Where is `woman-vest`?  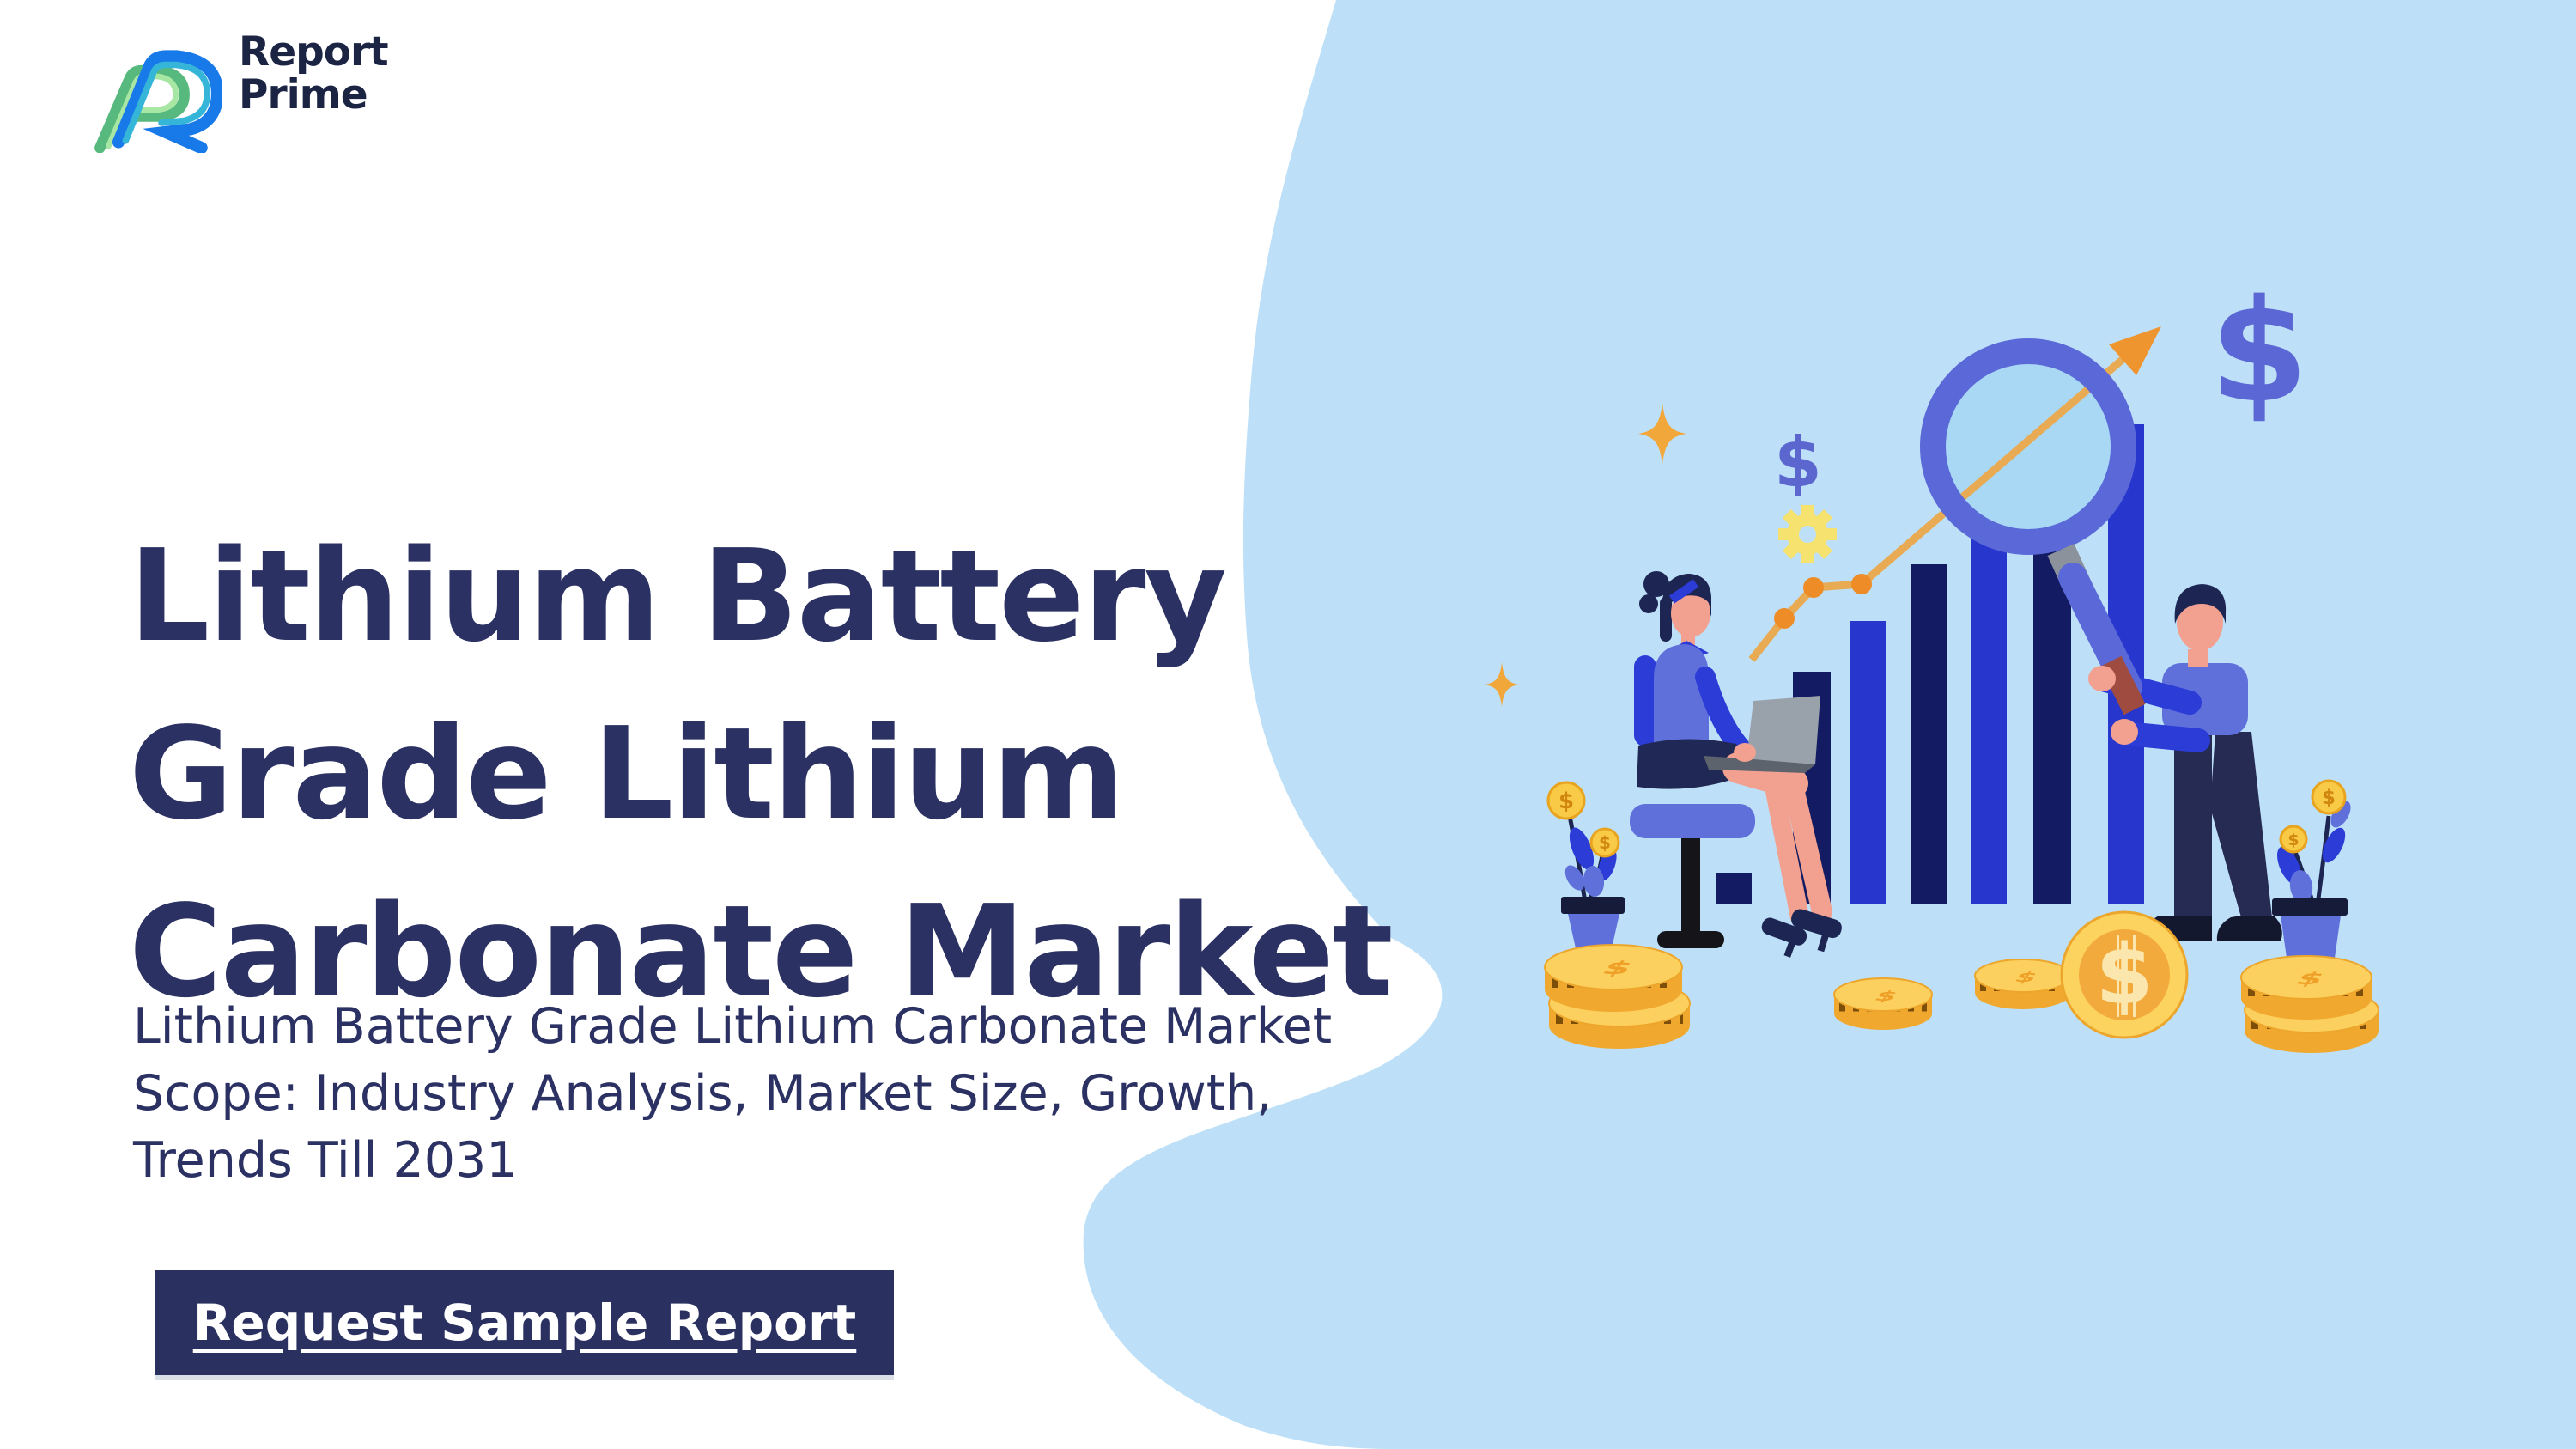 woman-vest is located at coordinates (1682, 695).